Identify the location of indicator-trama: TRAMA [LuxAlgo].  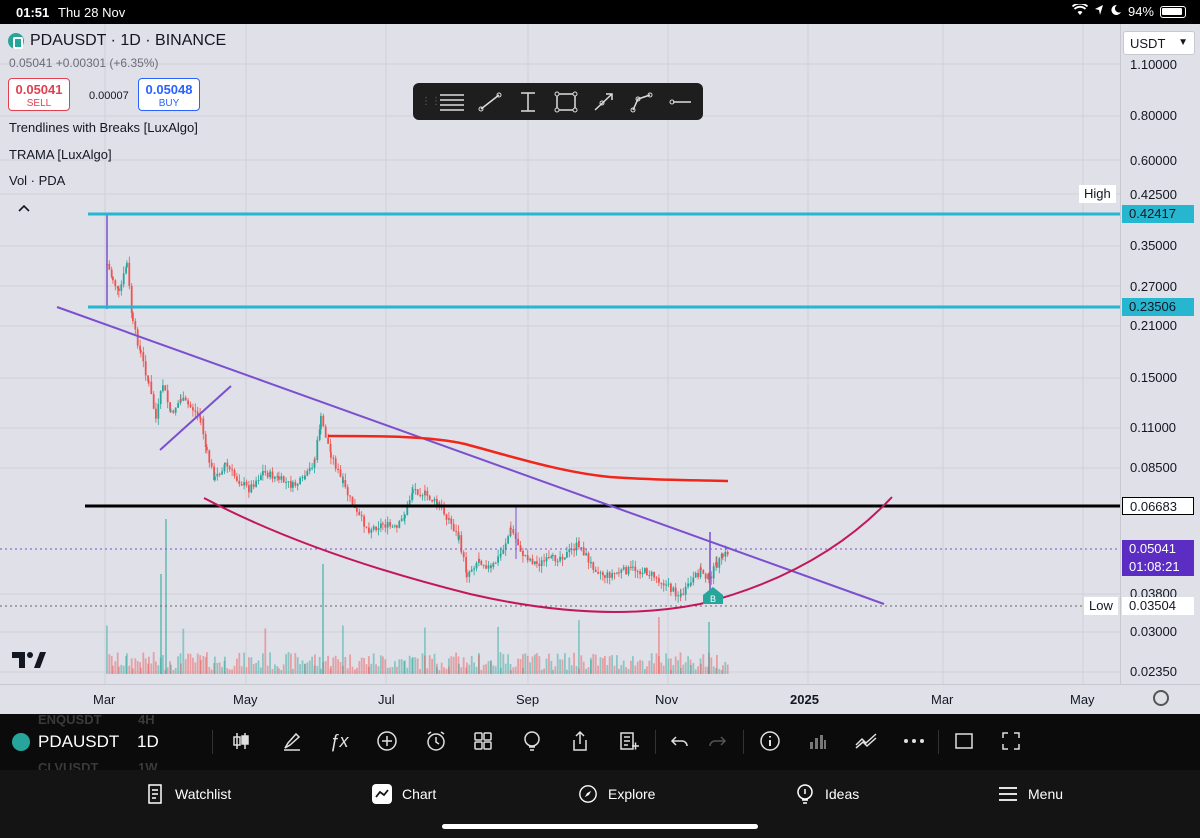
(60, 154).